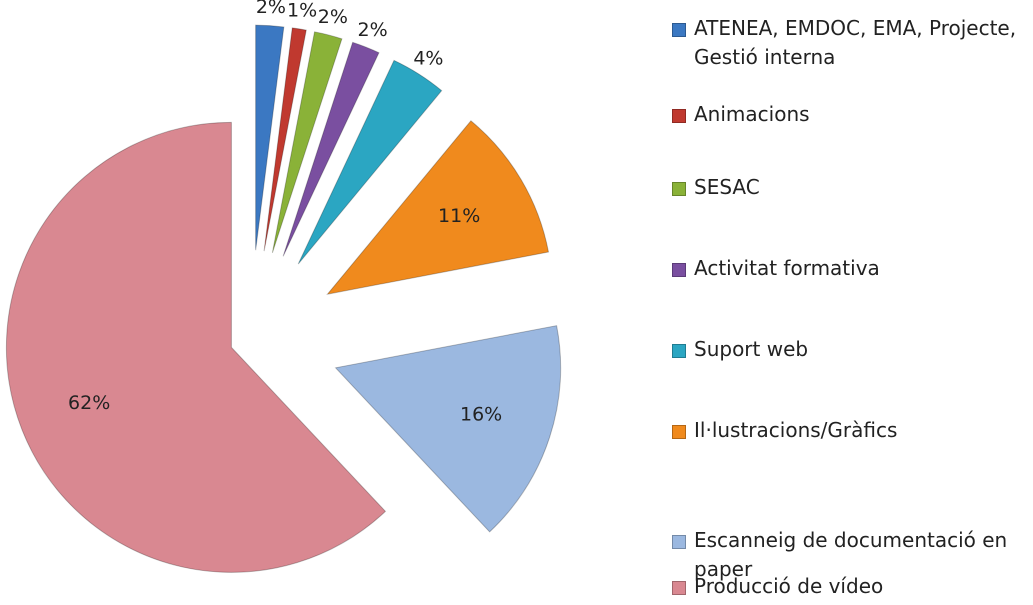 The image size is (1033, 605). Describe the element at coordinates (796, 430) in the screenshot. I see `legend-label: Il·lustracions/Gràfics` at that location.